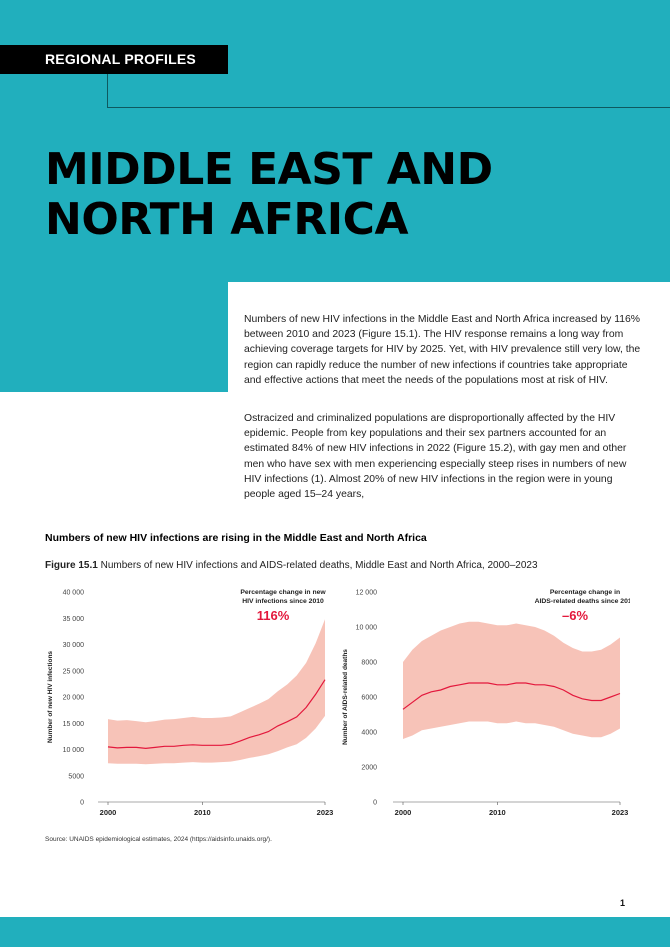 The width and height of the screenshot is (670, 947). What do you see at coordinates (575, 615) in the screenshot?
I see `percent-change-value: –6%` at bounding box center [575, 615].